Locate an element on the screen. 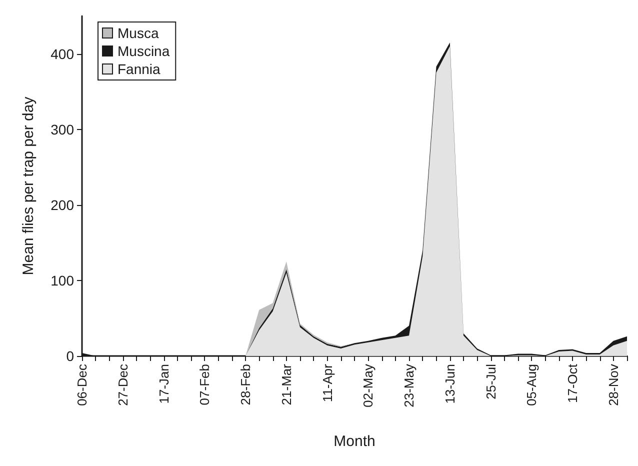  legend-label: Muscina is located at coordinates (144, 51).